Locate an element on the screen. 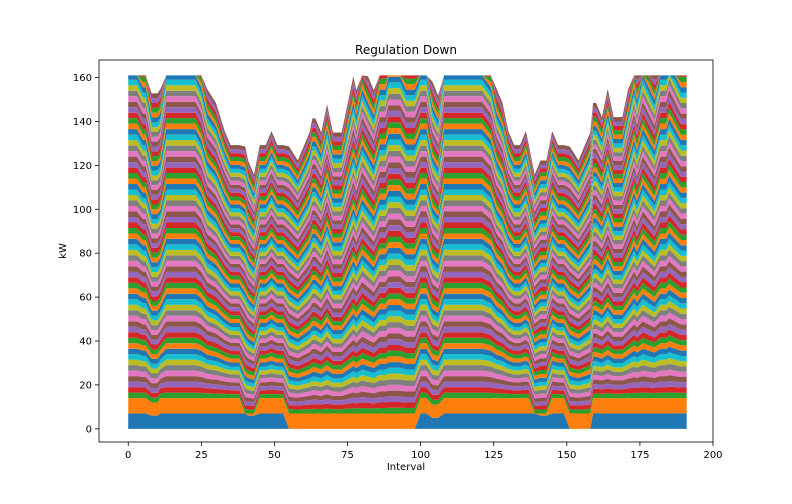 The height and width of the screenshot is (504, 792). y-axis-ticks: 0 20 40 60 80 100 120 140 160 is located at coordinates (86, 254).